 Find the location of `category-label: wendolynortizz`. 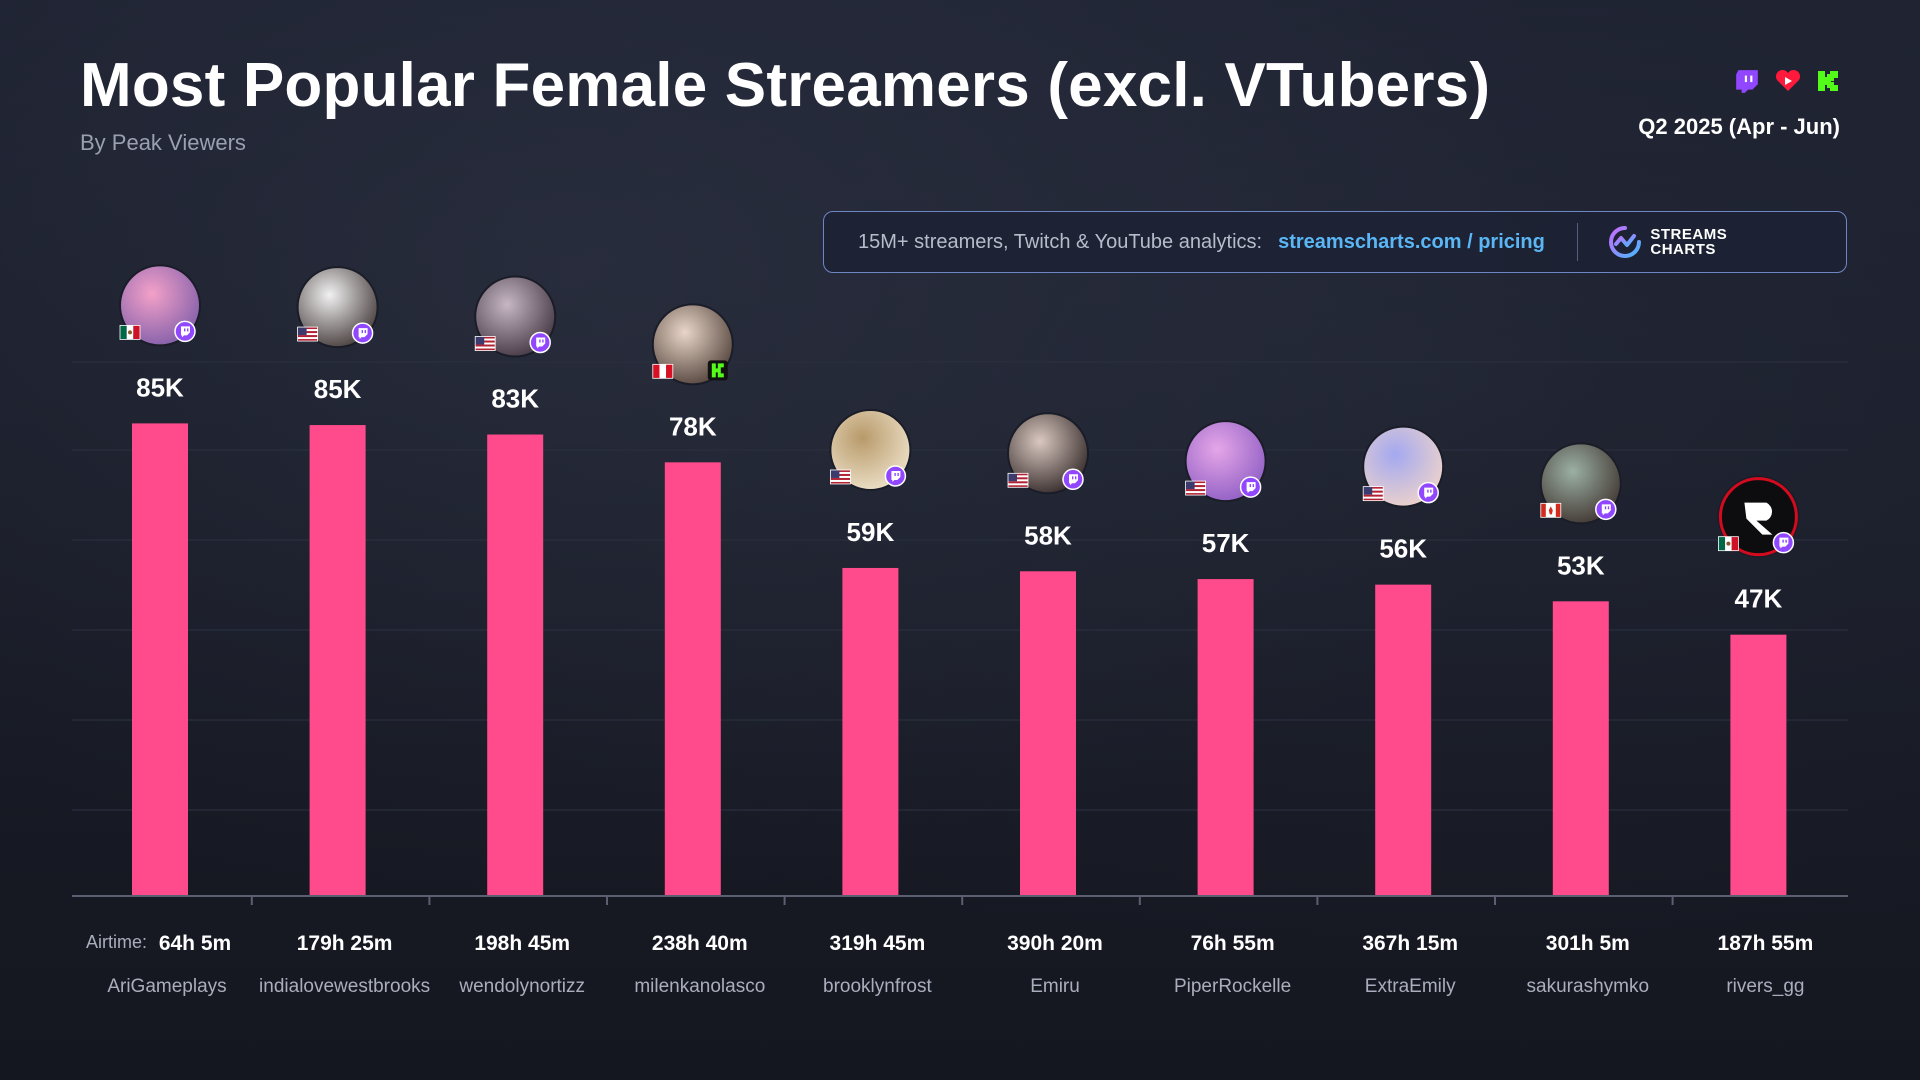

category-label: wendolynortizz is located at coordinates (521, 986).